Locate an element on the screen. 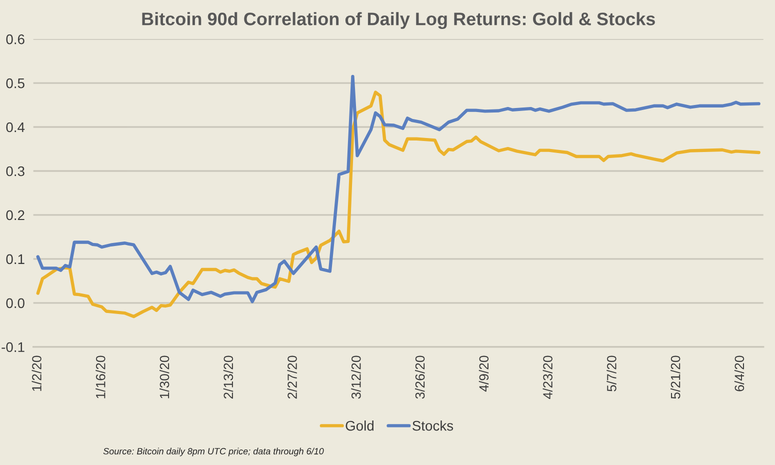 The image size is (775, 465). y-tick-label: 0.0 is located at coordinates (15, 303).